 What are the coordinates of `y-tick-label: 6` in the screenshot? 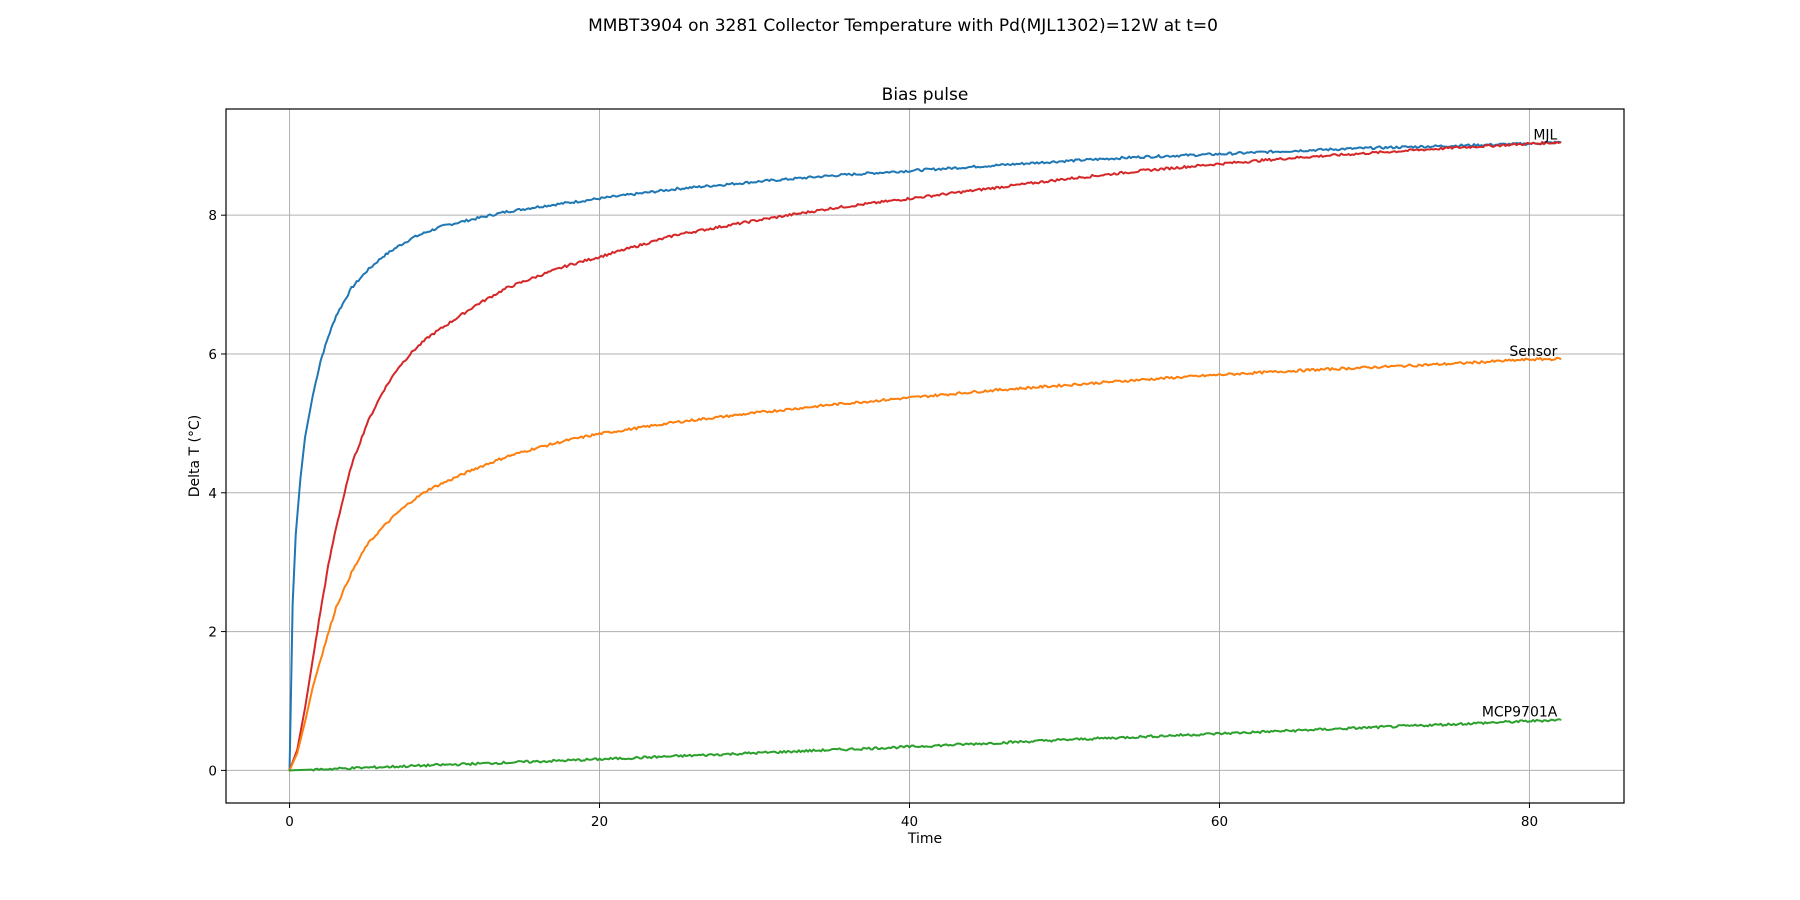 It's located at (212, 355).